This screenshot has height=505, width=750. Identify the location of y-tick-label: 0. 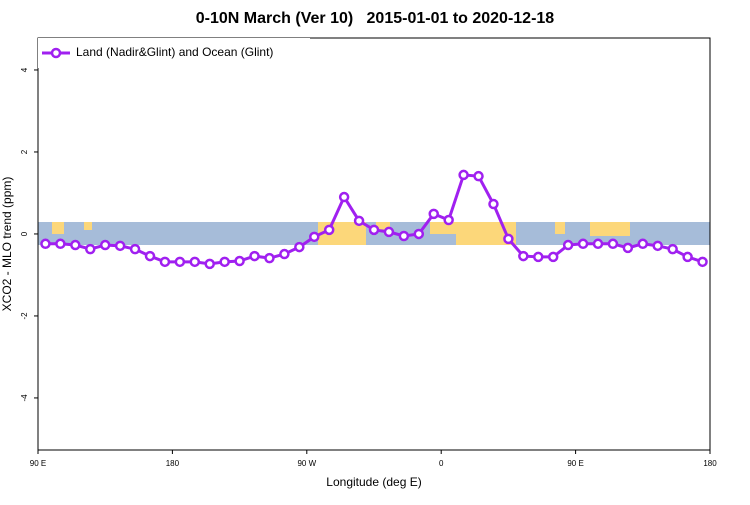
(24, 233).